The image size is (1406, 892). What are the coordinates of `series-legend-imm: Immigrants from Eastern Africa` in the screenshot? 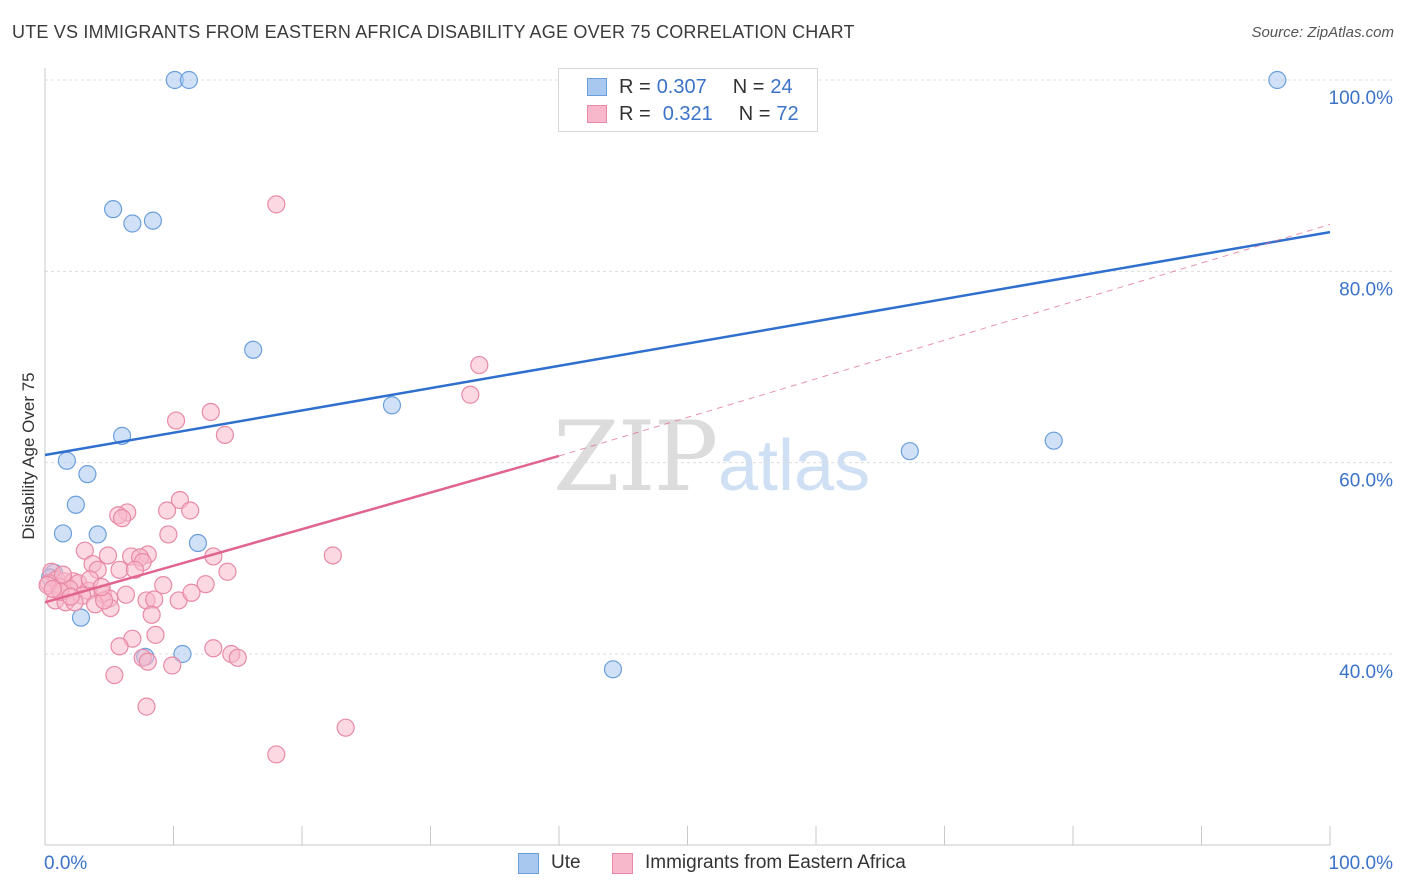 It's located at (759, 863).